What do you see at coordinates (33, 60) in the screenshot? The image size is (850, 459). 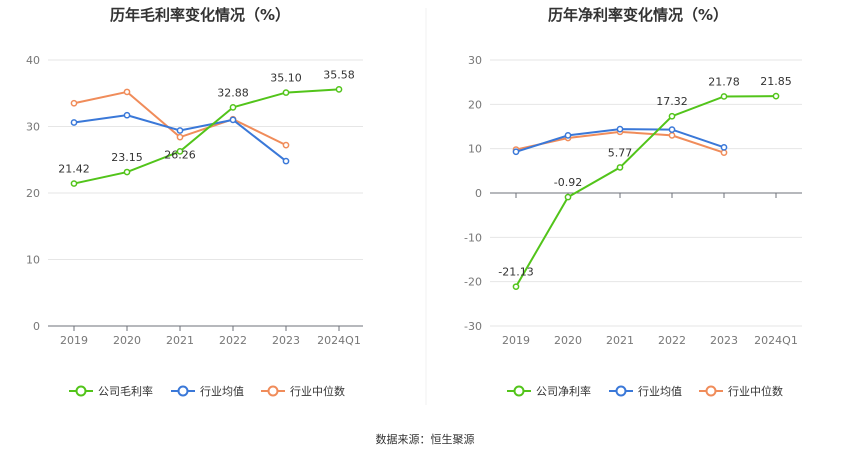 I see `y-tick-label: 40` at bounding box center [33, 60].